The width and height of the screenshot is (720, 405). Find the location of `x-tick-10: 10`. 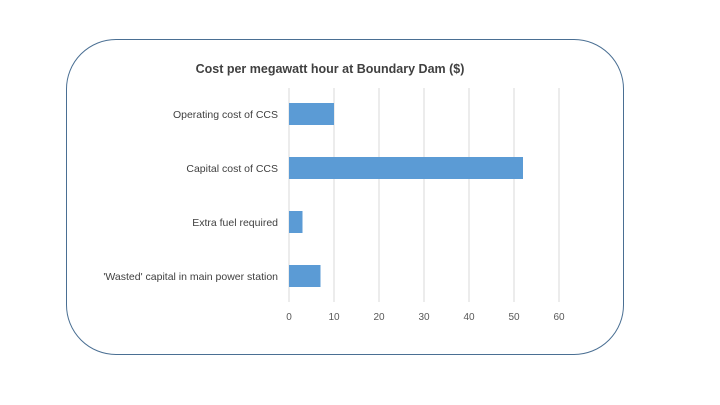

x-tick-10: 10 is located at coordinates (334, 317).